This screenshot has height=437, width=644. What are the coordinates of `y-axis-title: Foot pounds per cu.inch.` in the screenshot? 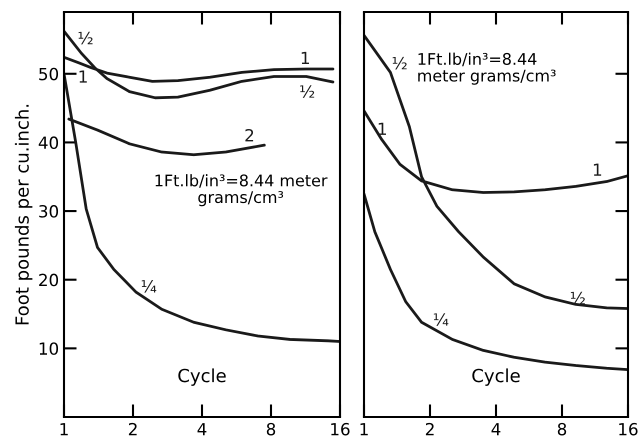 It's located at (23, 214).